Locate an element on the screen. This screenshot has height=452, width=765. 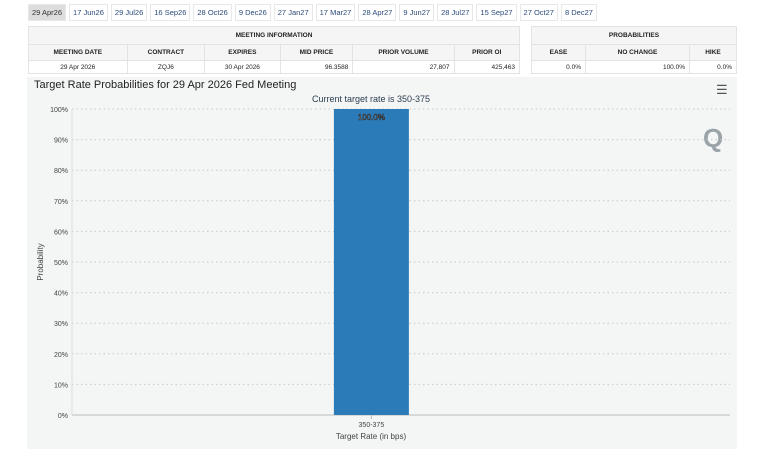
tab-27-oct27: 27 Oct27 is located at coordinates (538, 12).